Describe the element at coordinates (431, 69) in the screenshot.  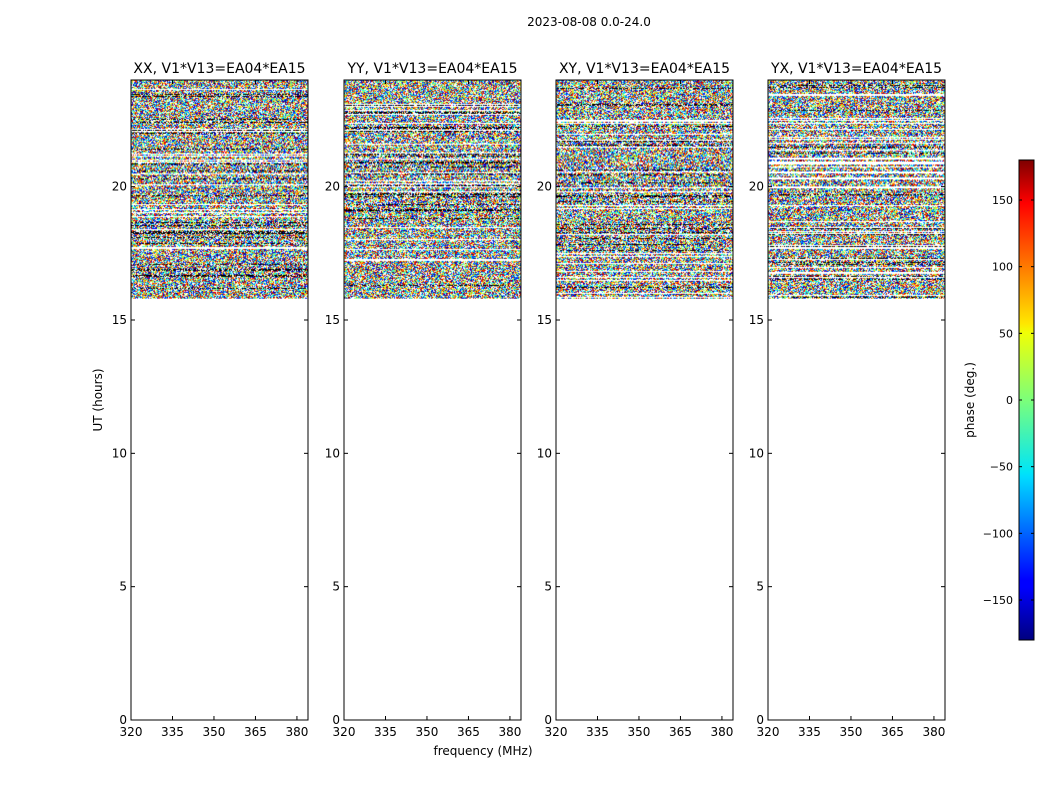
I see `panel-title-yy: YY, V1*V13=EA04*EA15` at that location.